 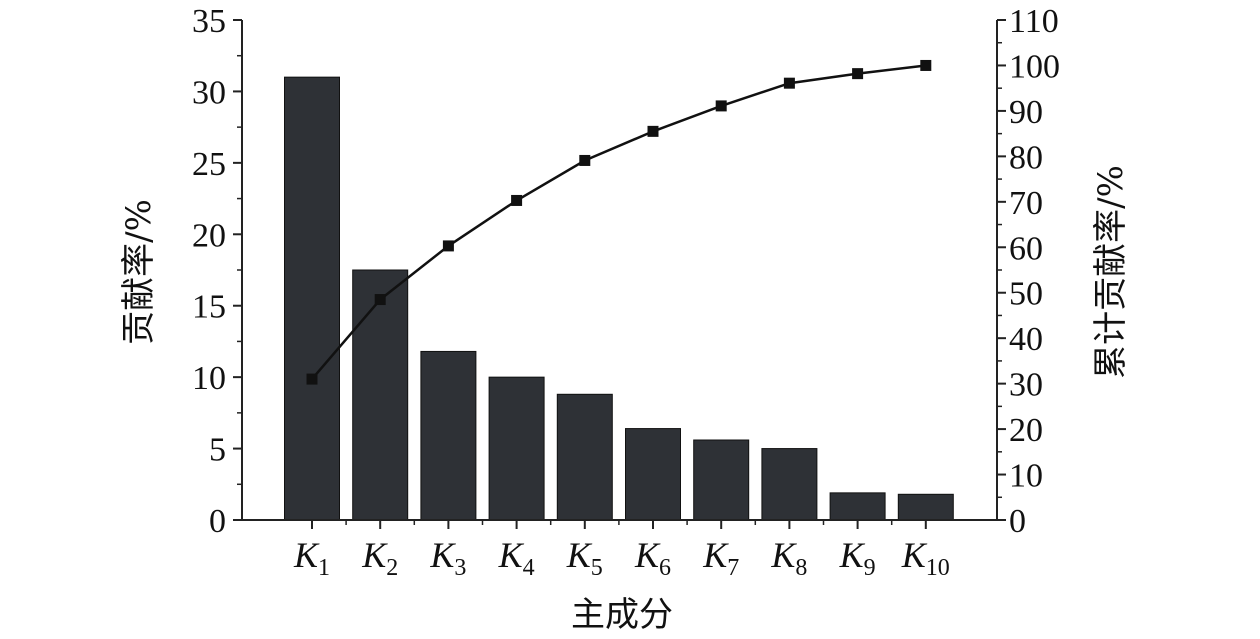 What do you see at coordinates (209, 164) in the screenshot?
I see `y-left-tick-label: 25` at bounding box center [209, 164].